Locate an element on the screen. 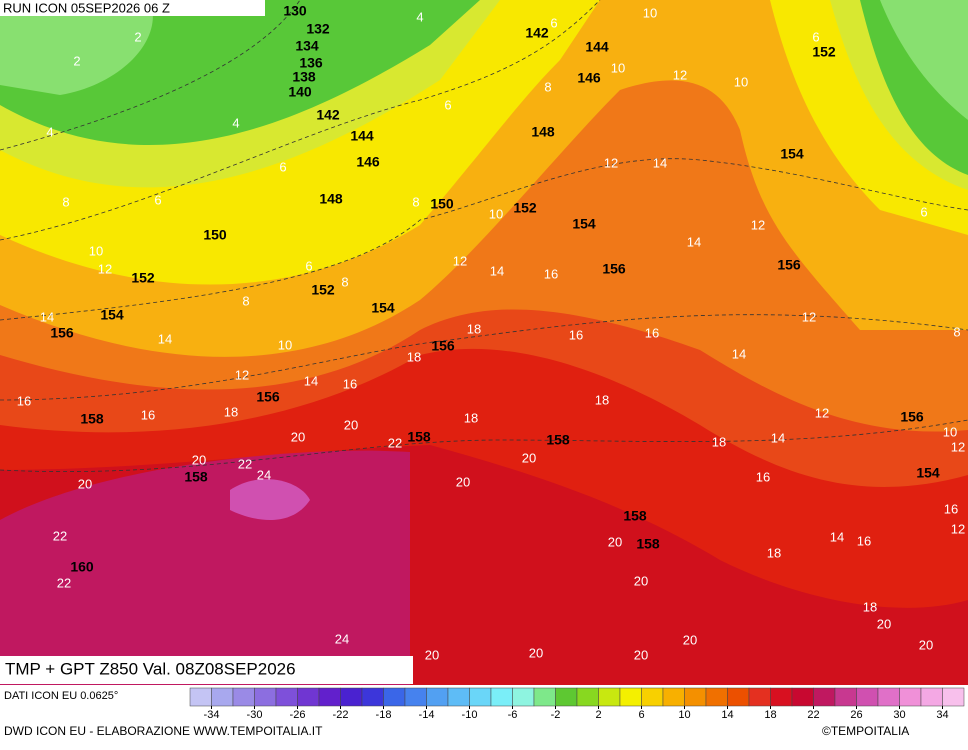 Image resolution: width=968 pixels, height=750 pixels. gpt-label: 130 is located at coordinates (295, 11).